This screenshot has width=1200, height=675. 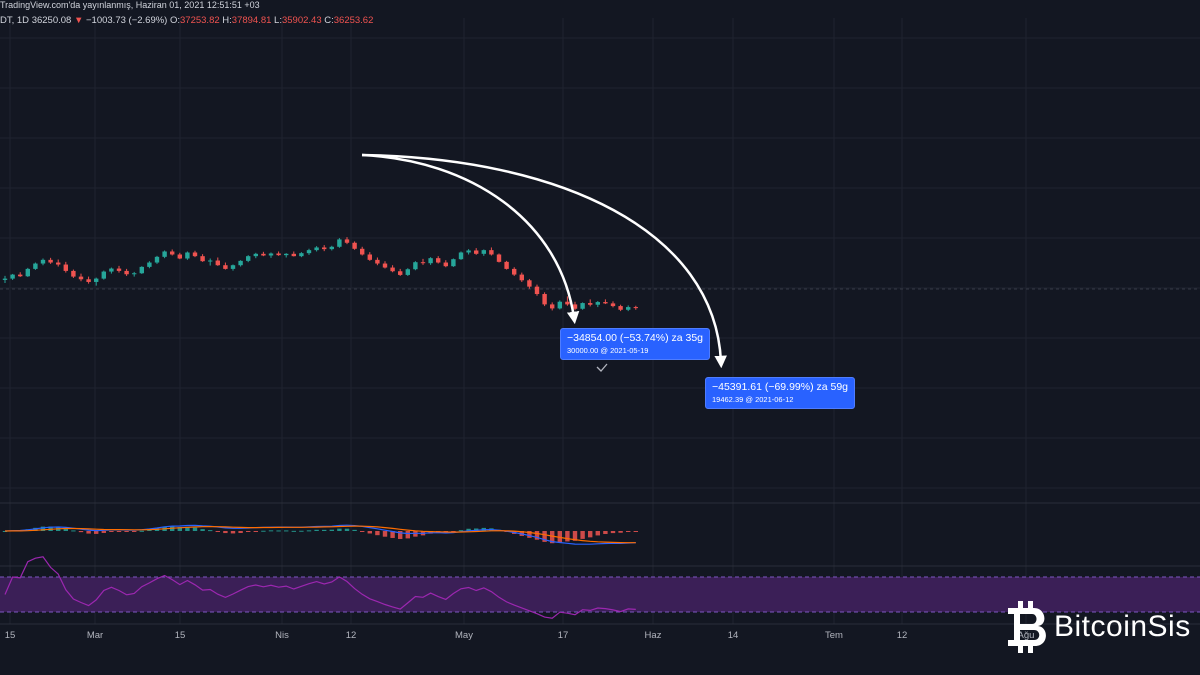 What do you see at coordinates (175, 20) in the screenshot?
I see `open-label: O:` at bounding box center [175, 20].